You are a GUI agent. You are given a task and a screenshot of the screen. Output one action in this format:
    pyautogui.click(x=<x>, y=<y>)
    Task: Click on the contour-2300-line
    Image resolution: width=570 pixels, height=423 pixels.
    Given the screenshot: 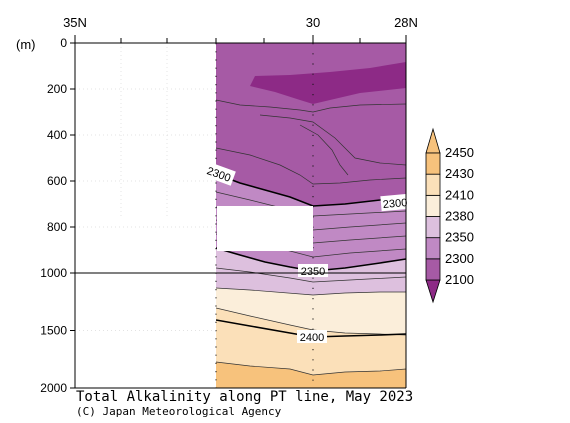 What is the action you would take?
    pyautogui.click(x=311, y=190)
    